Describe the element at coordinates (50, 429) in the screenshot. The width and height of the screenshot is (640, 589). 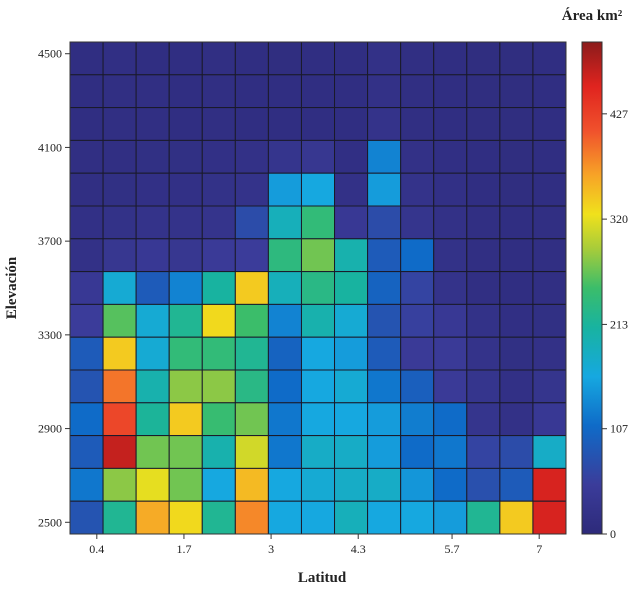
I see `y-tick-label: 2900` at that location.